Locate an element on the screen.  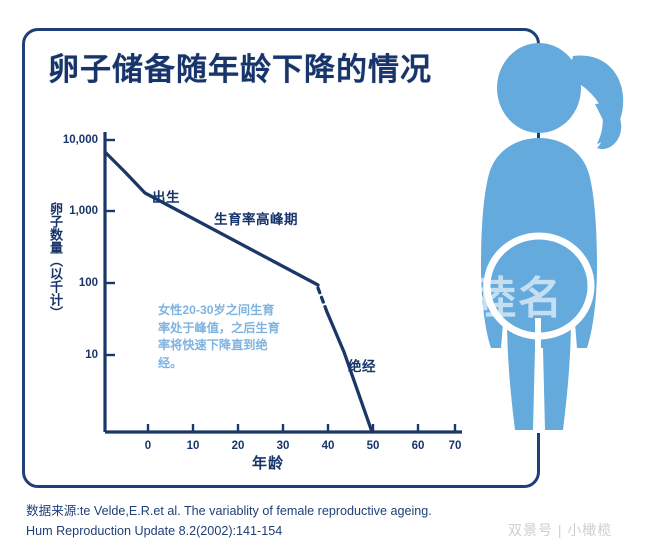
x-tick-label: 30 is located at coordinates (283, 446).